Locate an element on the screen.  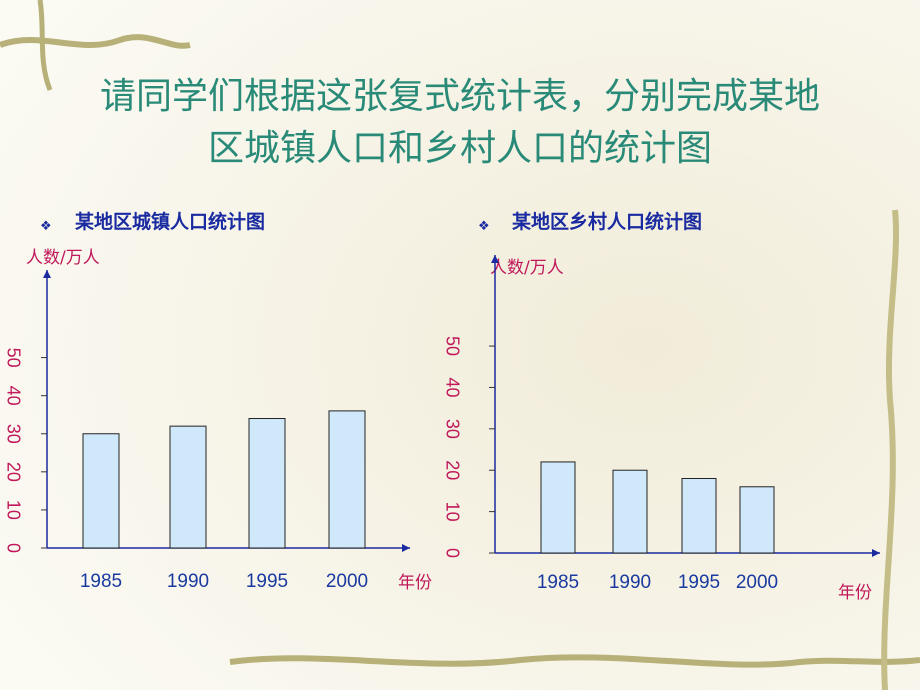
slide-title: 区城镇人口和乡村人口的统计图 is located at coordinates (460, 148).